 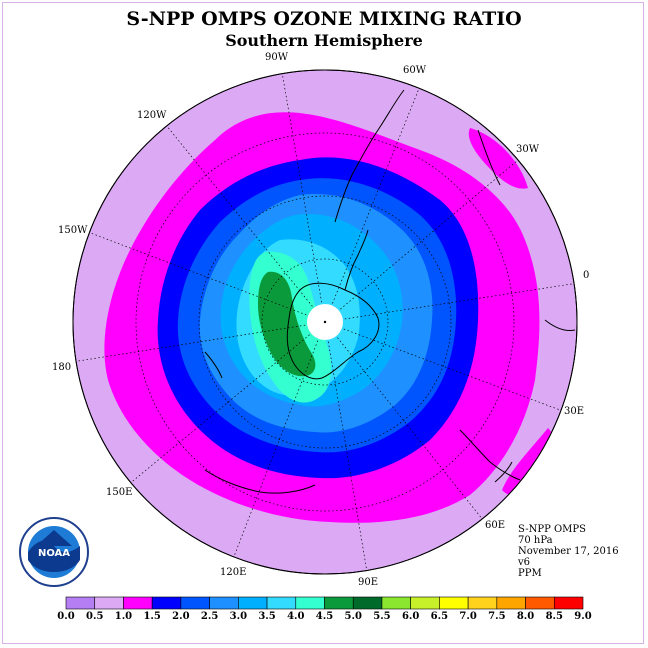 What do you see at coordinates (586, 275) in the screenshot?
I see `lon-label-0: 0` at bounding box center [586, 275].